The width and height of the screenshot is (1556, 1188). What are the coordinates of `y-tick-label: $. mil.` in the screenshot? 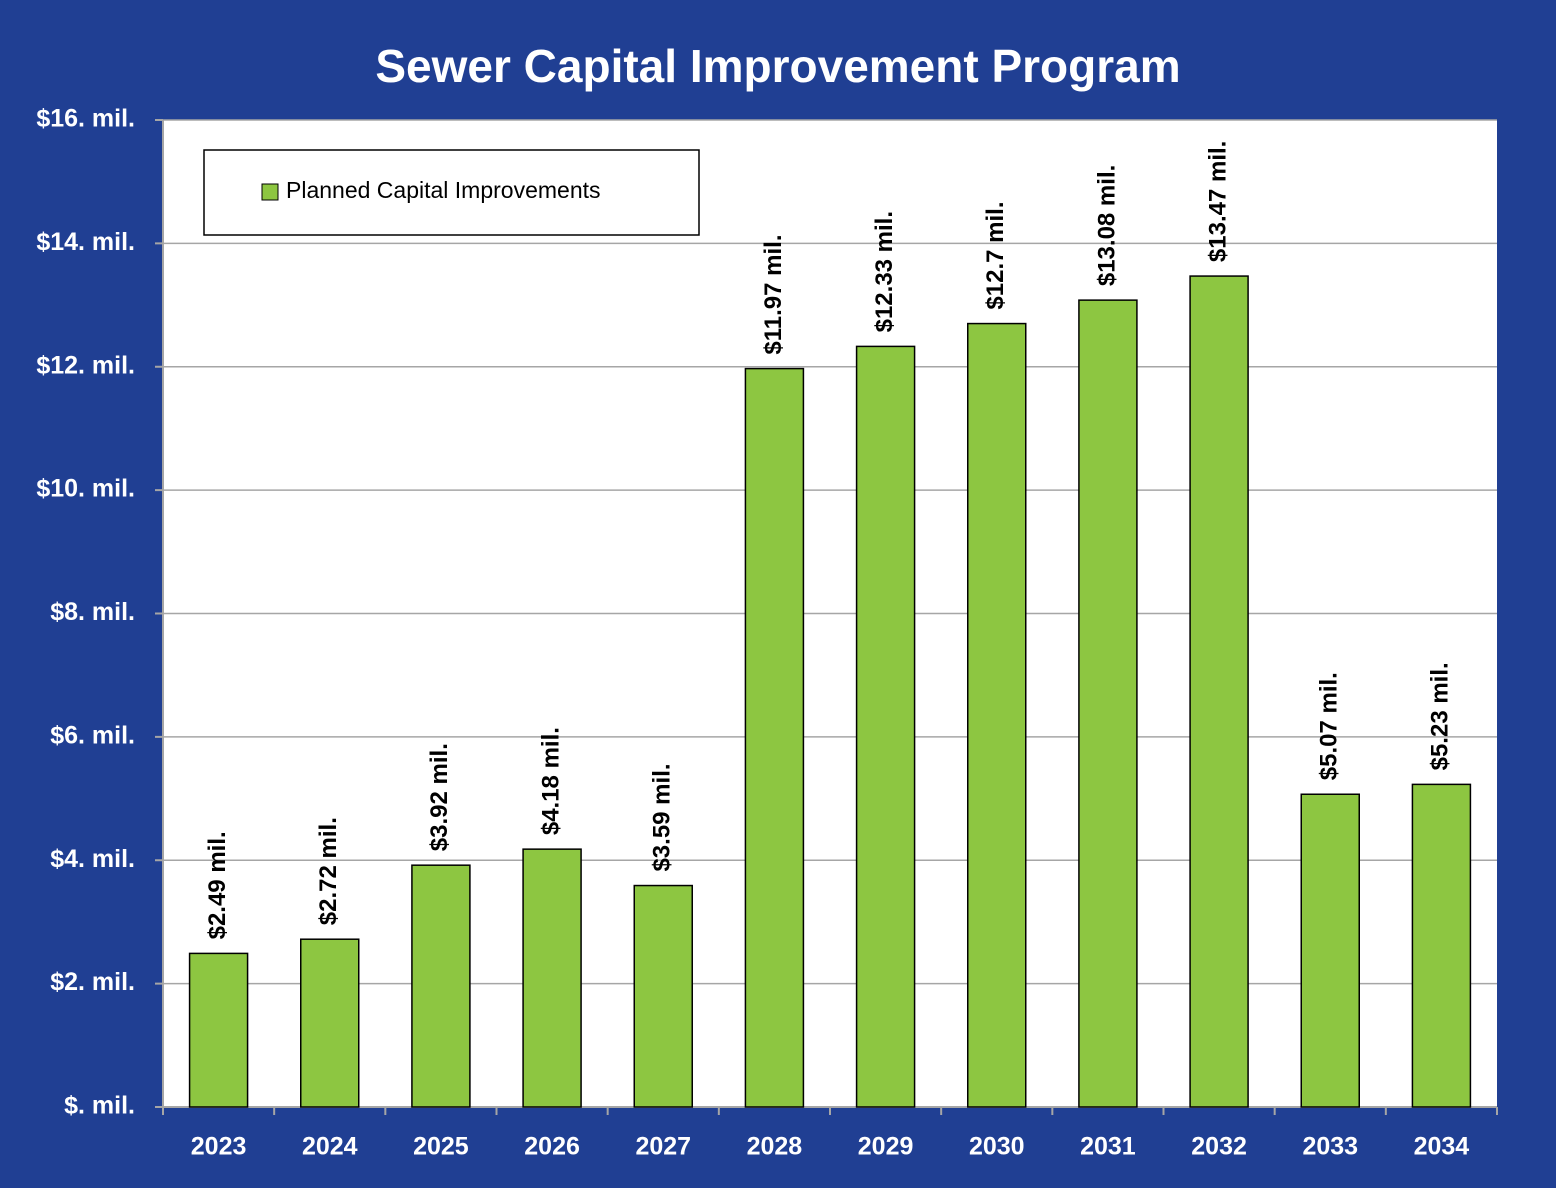 It's located at (99, 1106).